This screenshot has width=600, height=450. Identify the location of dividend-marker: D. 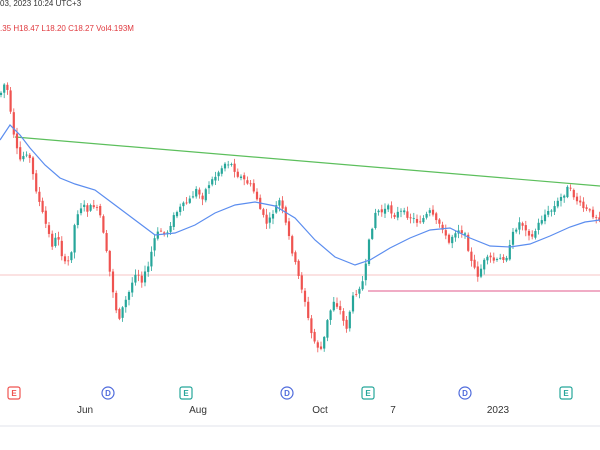
(465, 393).